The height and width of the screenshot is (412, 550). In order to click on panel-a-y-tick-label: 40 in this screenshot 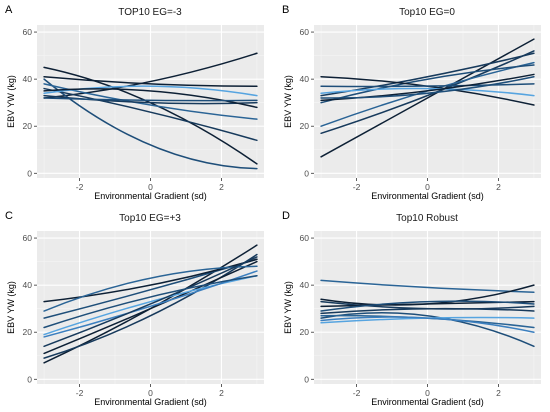, I will do `click(28, 79)`.